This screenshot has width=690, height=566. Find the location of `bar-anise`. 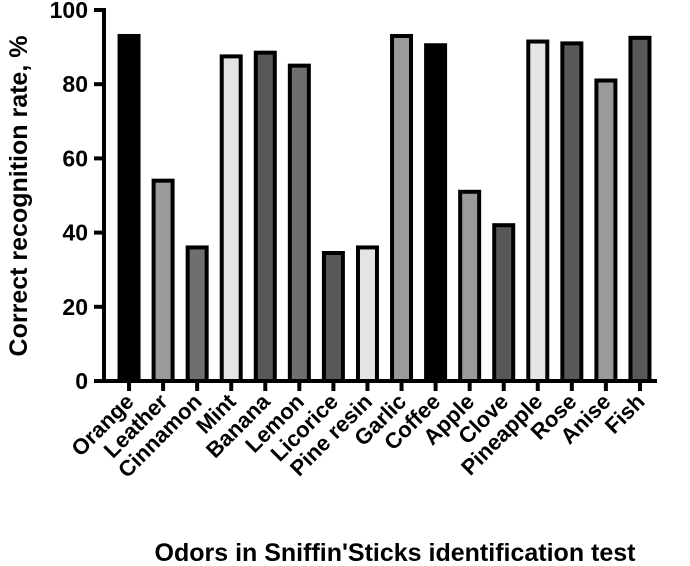

bar-anise is located at coordinates (606, 231).